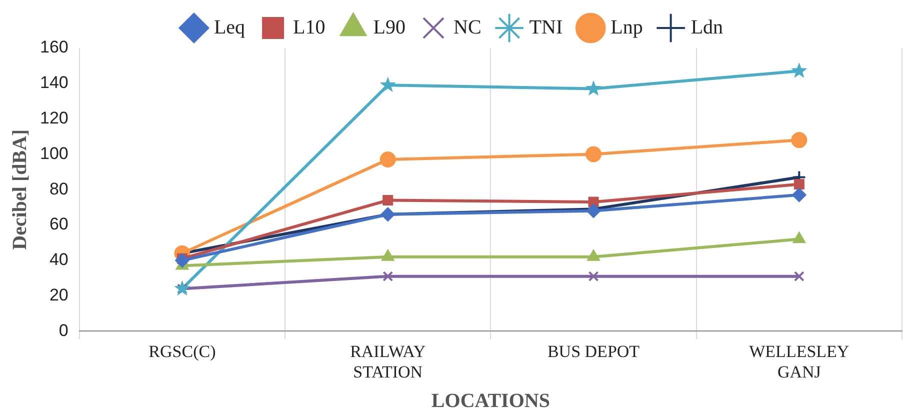  I want to click on y-tick-label: 100, so click(54, 153).